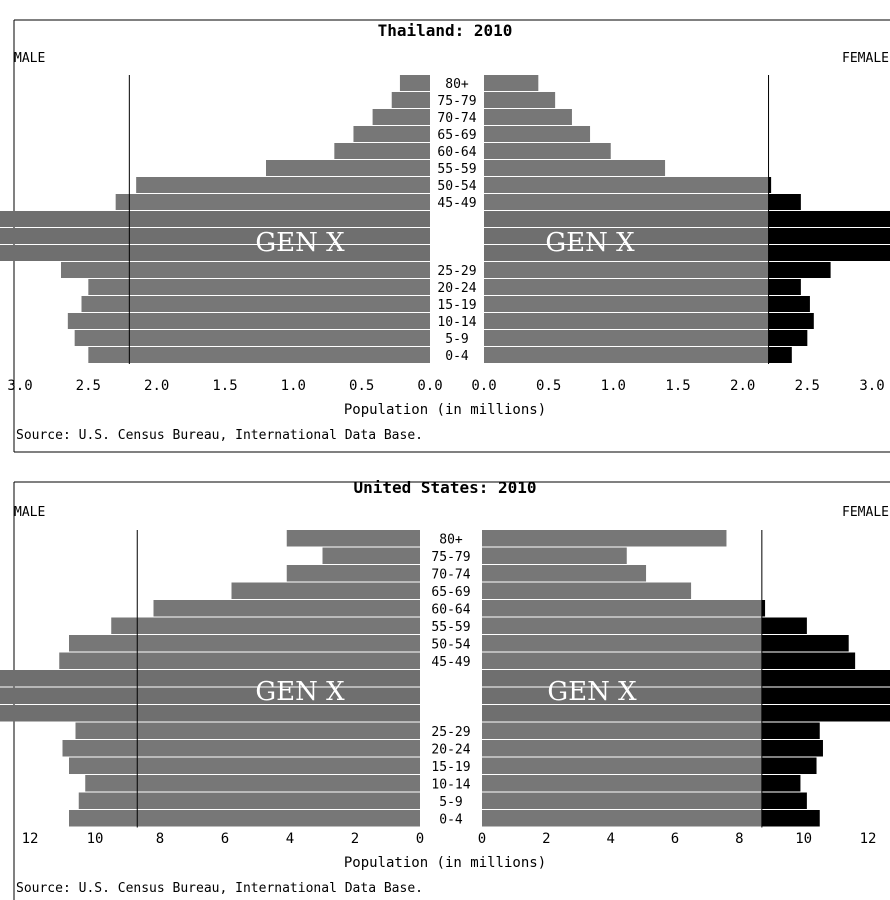 This screenshot has height=900, width=890. I want to click on thailand-age-label: 60-64, so click(456, 152).